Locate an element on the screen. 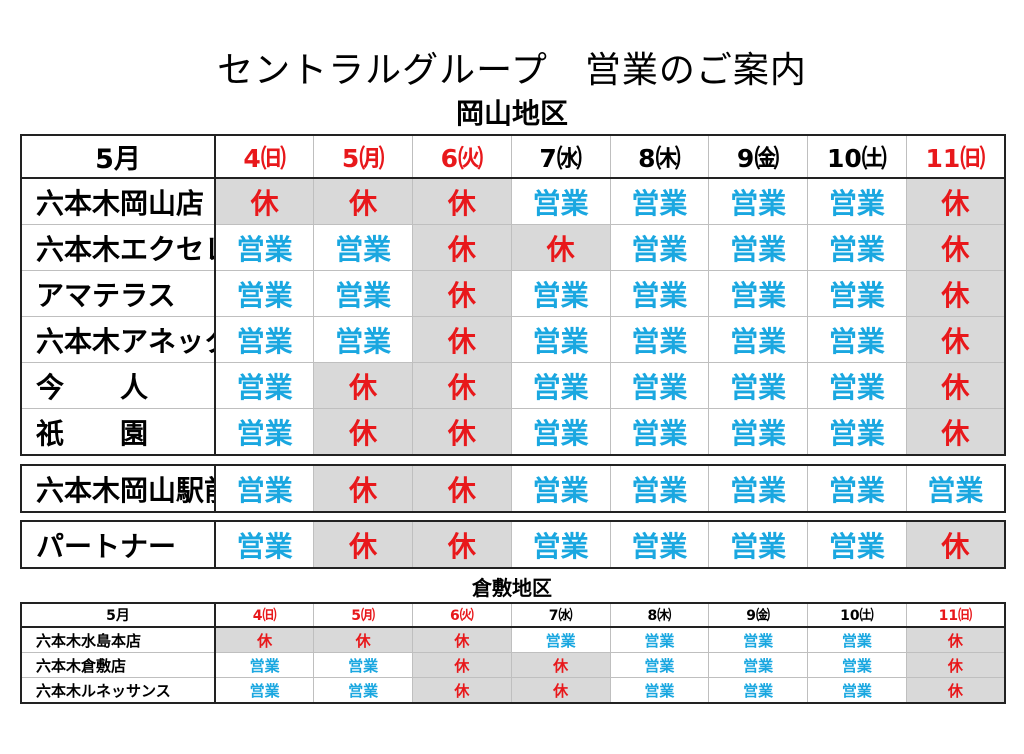 This screenshot has width=1024, height=754. okayama-store-name: 祇 園 is located at coordinates (118, 431).